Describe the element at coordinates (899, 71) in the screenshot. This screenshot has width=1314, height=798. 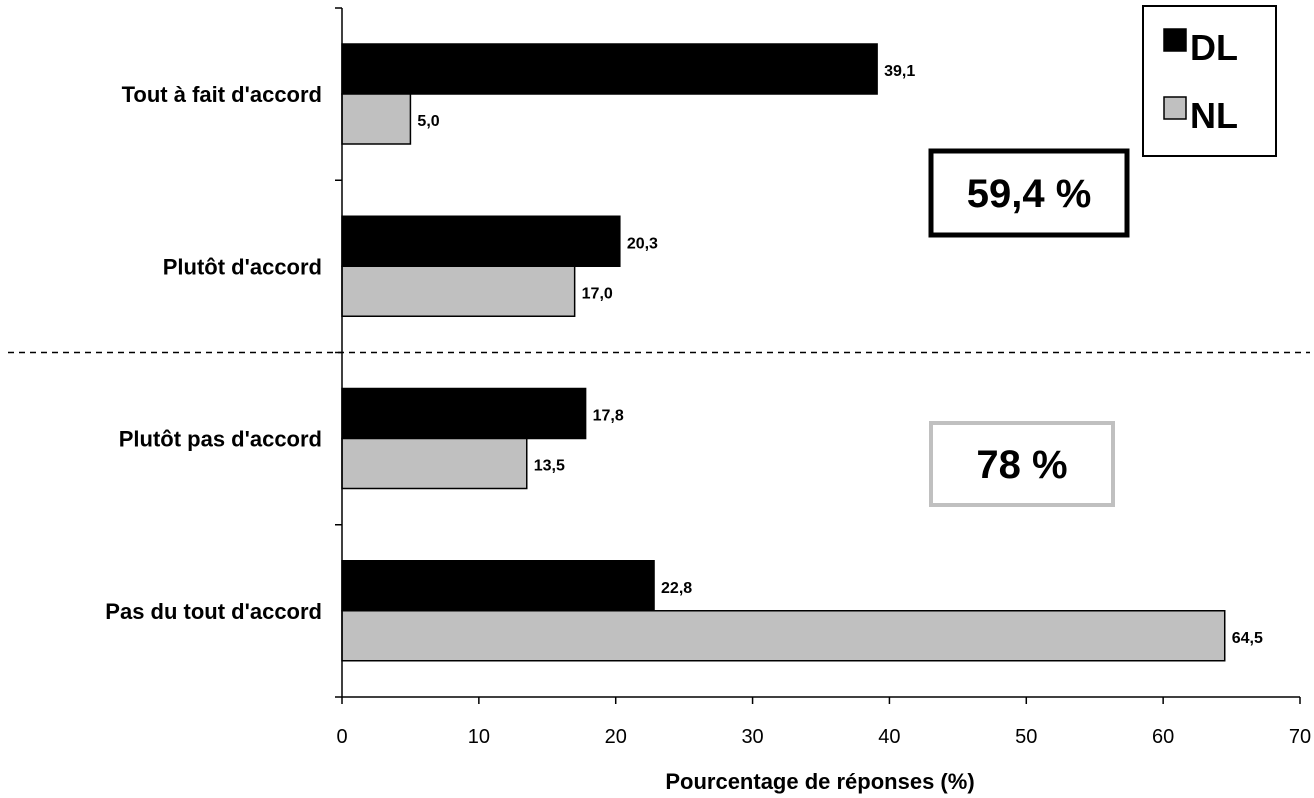
I see `data-label-dl-0: 39,1` at that location.